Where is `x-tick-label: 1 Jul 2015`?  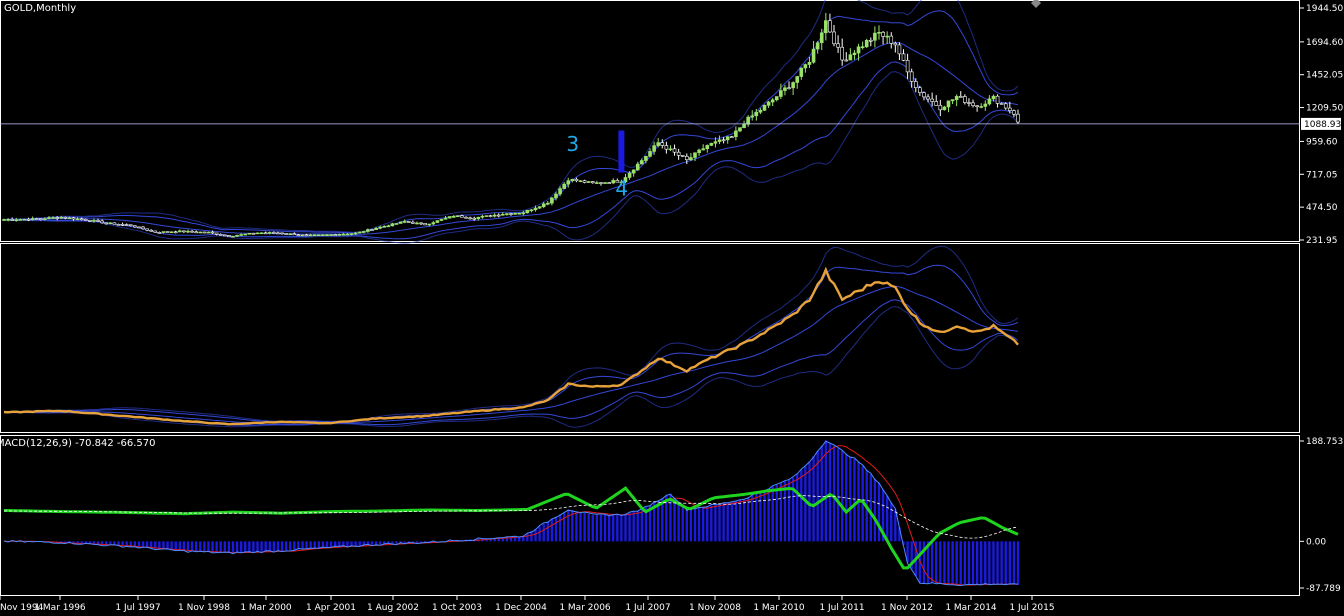
x-tick-label: 1 Jul 2015 is located at coordinates (1031, 608).